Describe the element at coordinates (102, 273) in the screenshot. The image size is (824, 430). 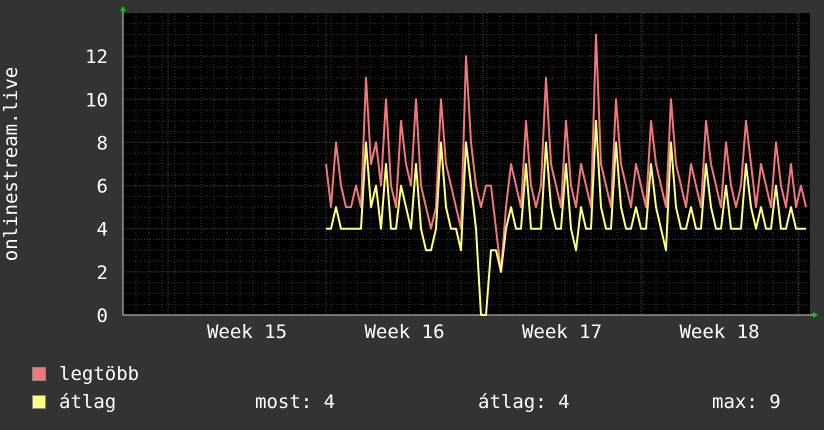
I see `y-tick-label: 2` at that location.